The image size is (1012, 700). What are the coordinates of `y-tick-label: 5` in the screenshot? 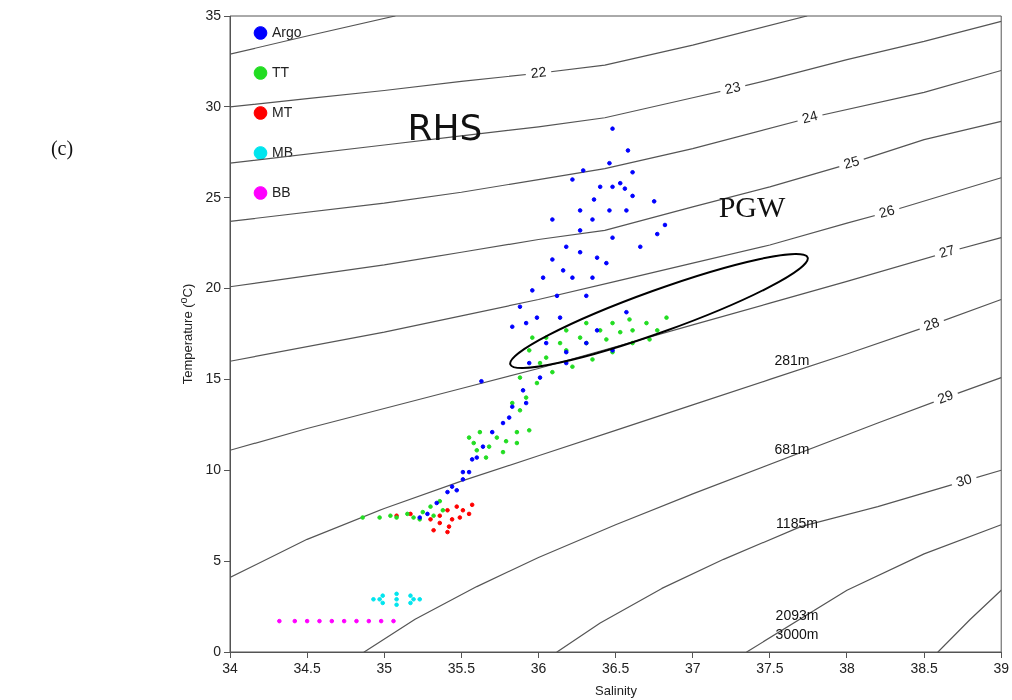 It's located at (217, 560).